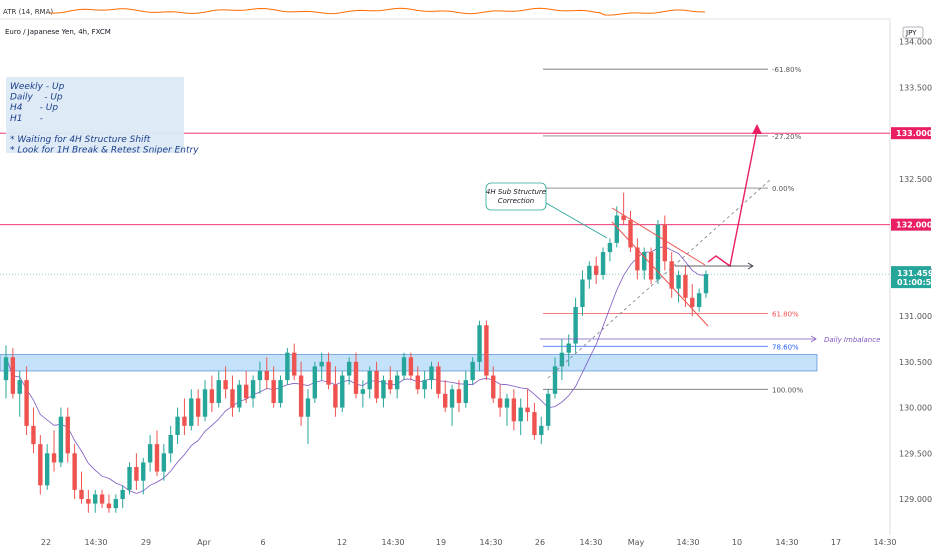  I want to click on note-line: H1 -, so click(26, 119).